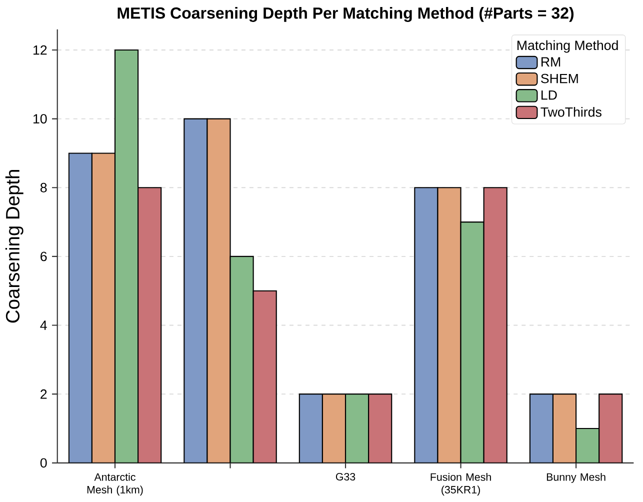 Image resolution: width=643 pixels, height=502 pixels. Describe the element at coordinates (14, 246) in the screenshot. I see `y-axis-title: Coarsening Depth` at that location.